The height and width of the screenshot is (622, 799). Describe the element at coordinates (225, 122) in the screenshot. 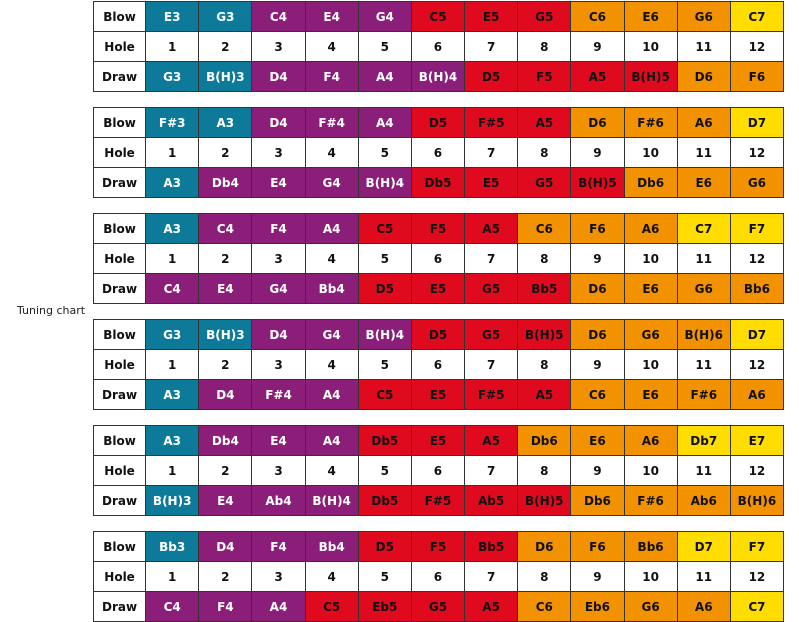

I see `blow-note-cell: A3` at that location.